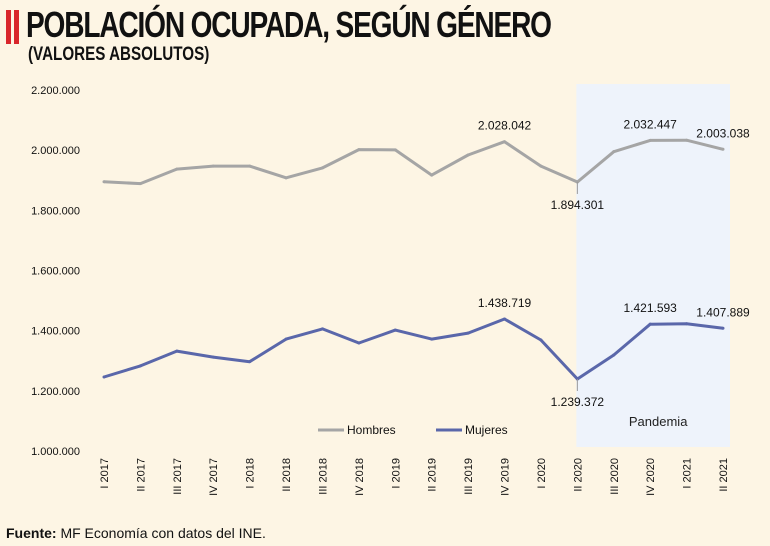 Image resolution: width=770 pixels, height=546 pixels. What do you see at coordinates (433, 475) in the screenshot?
I see `x-tick-label: II 2019` at bounding box center [433, 475].